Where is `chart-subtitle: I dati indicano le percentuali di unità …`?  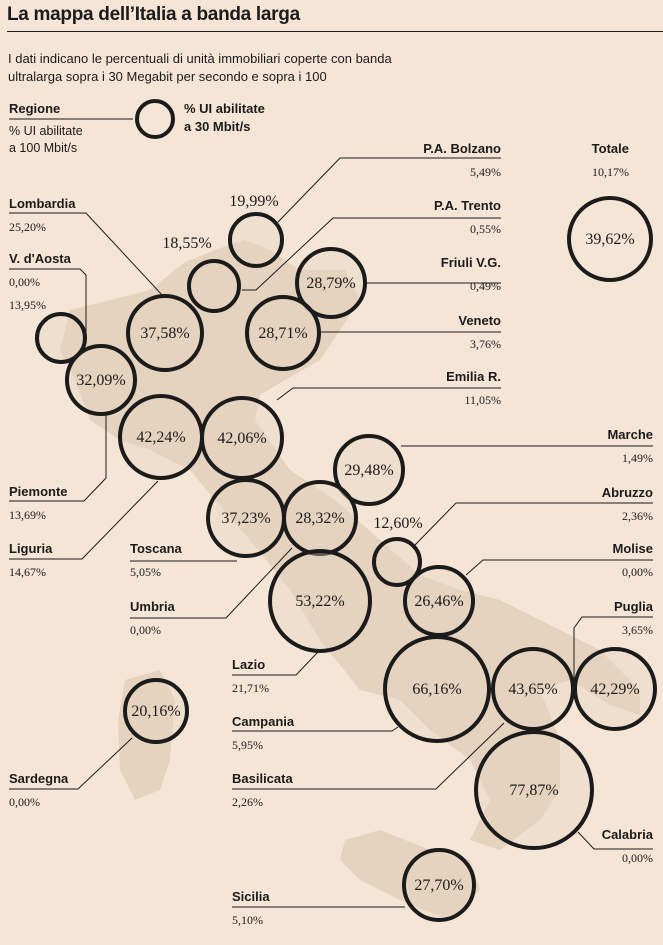
chart-subtitle: I dati indicano le percentuali di unità … is located at coordinates (223, 68).